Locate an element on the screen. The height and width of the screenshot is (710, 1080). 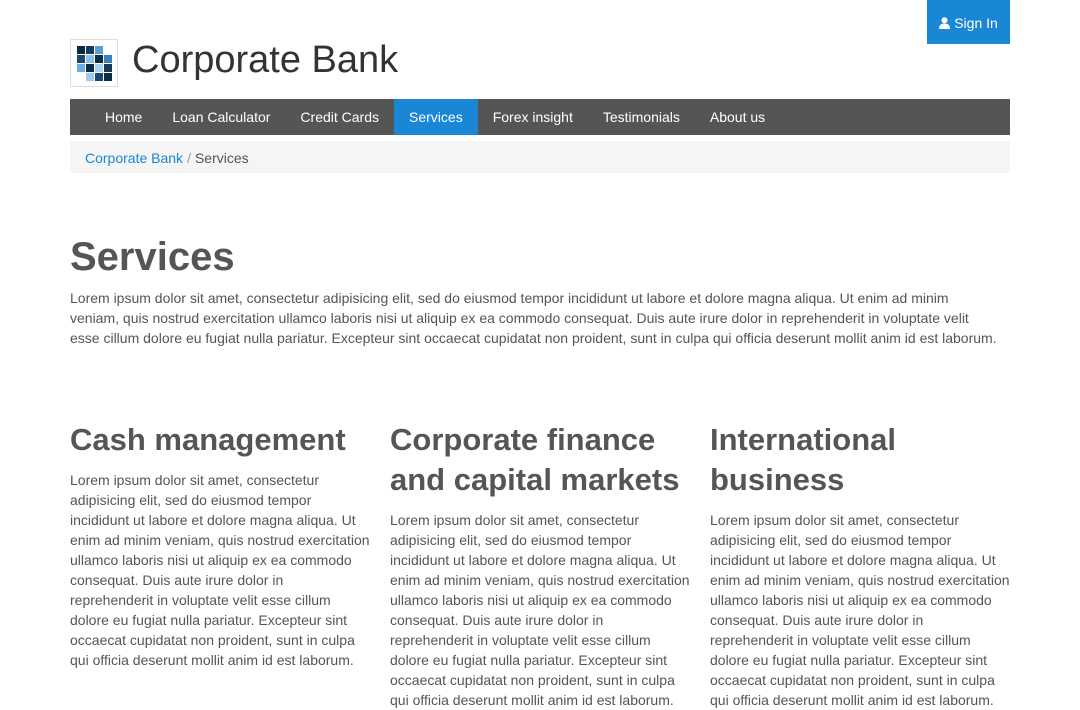
breadcrumb: Corporate Bank / Services is located at coordinates (540, 157).